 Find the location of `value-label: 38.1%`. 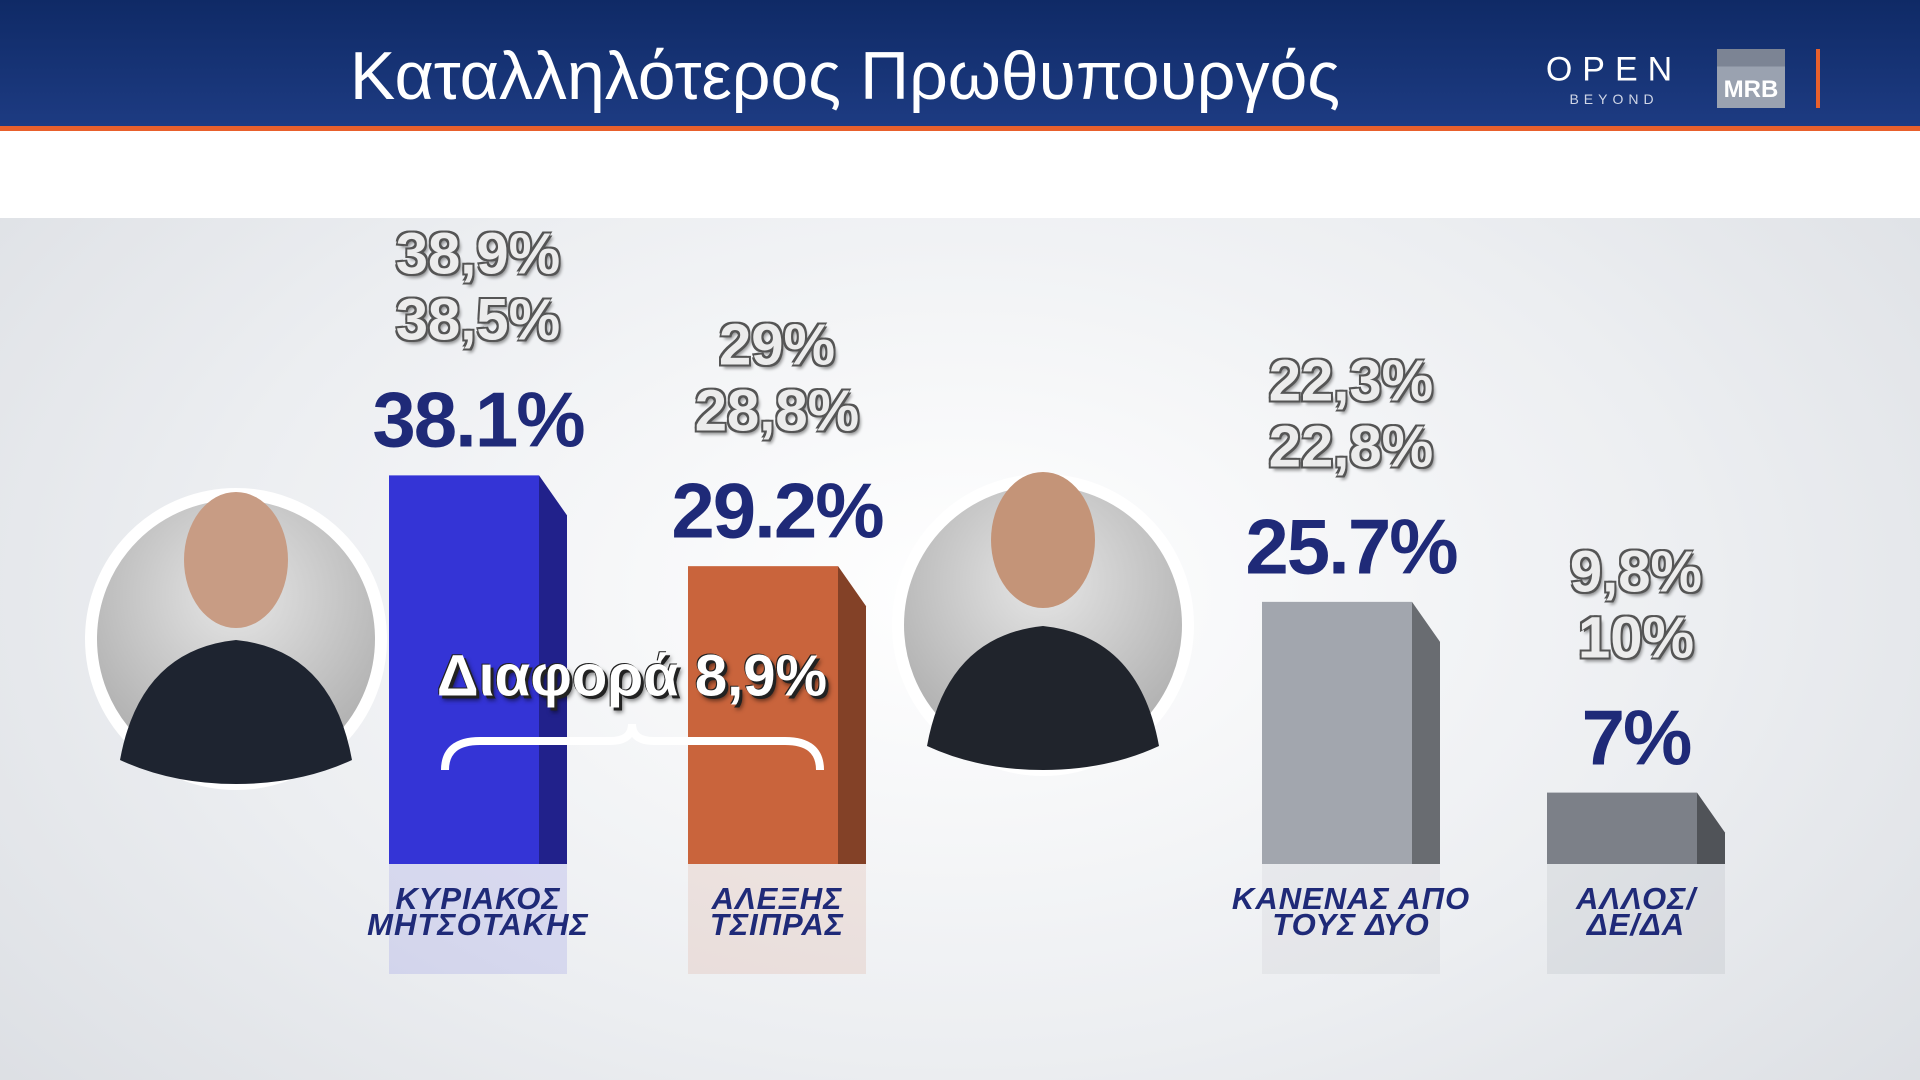

value-label: 38.1% is located at coordinates (478, 419).